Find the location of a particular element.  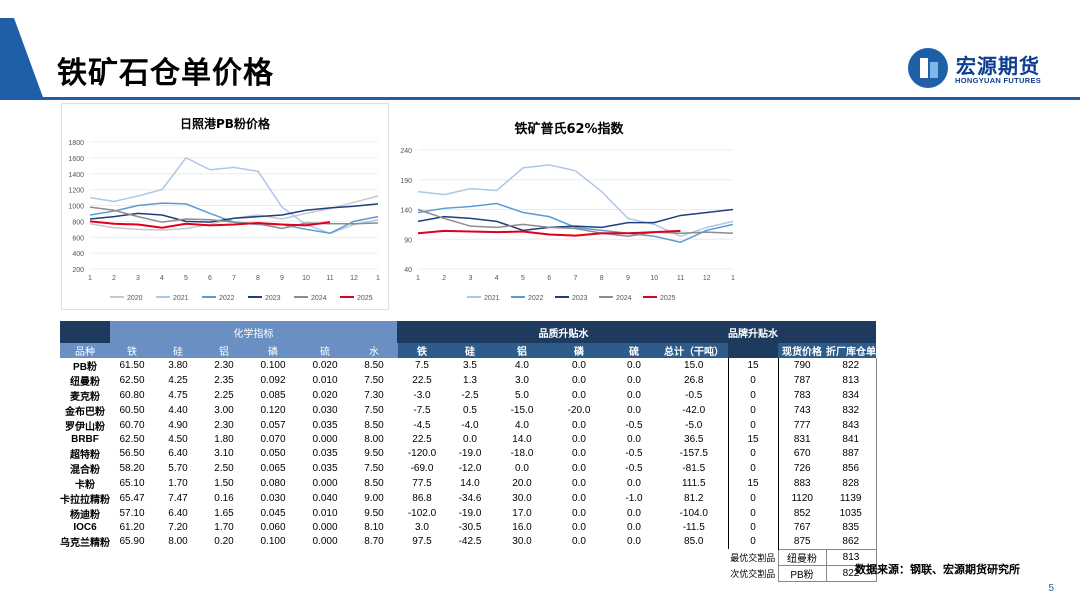

y-tick-label: 1000 is located at coordinates (76, 207).